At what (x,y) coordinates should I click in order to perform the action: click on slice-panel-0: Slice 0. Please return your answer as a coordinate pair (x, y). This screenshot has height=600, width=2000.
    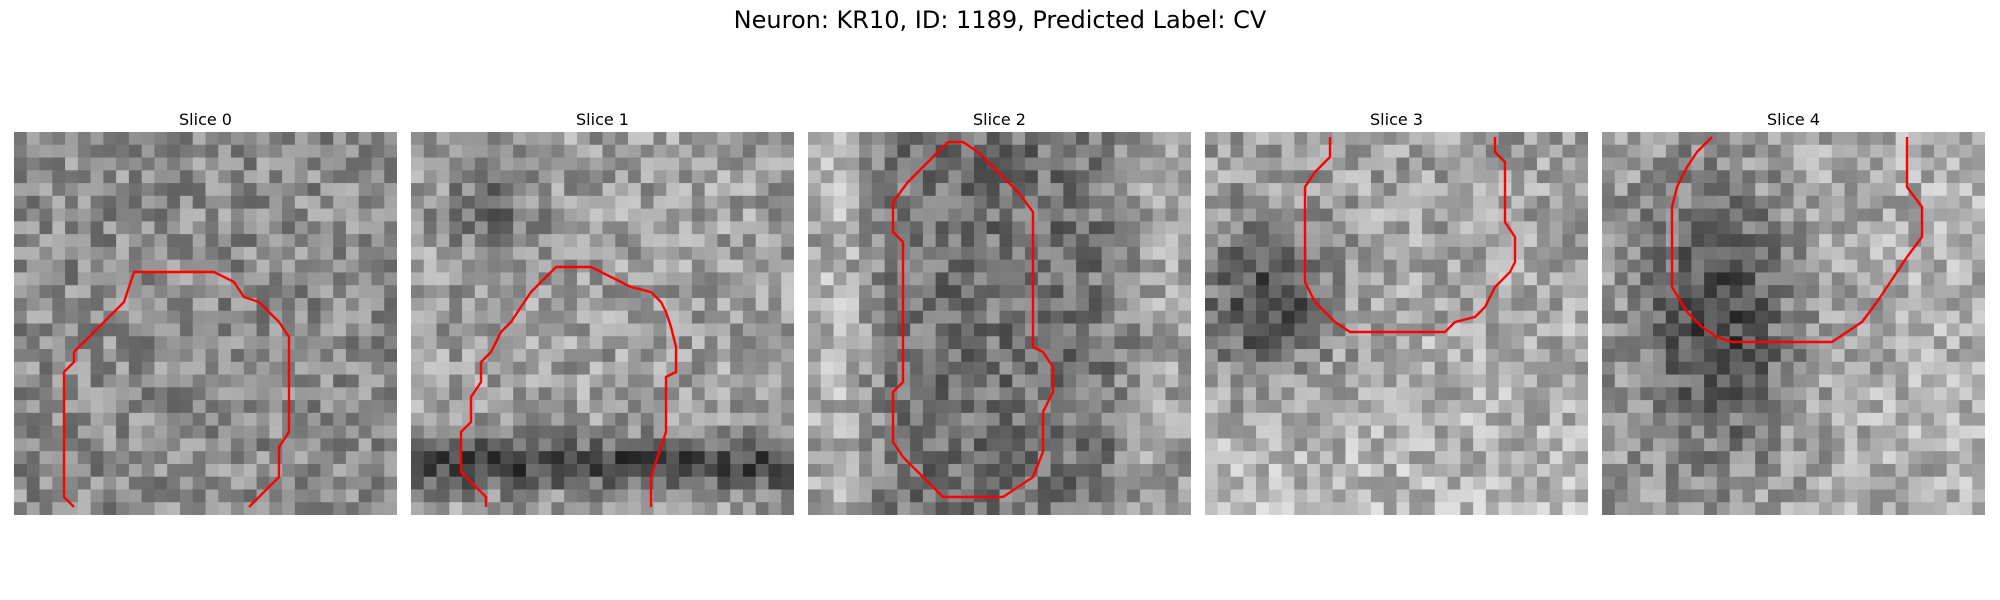
    Looking at the image, I should click on (205, 311).